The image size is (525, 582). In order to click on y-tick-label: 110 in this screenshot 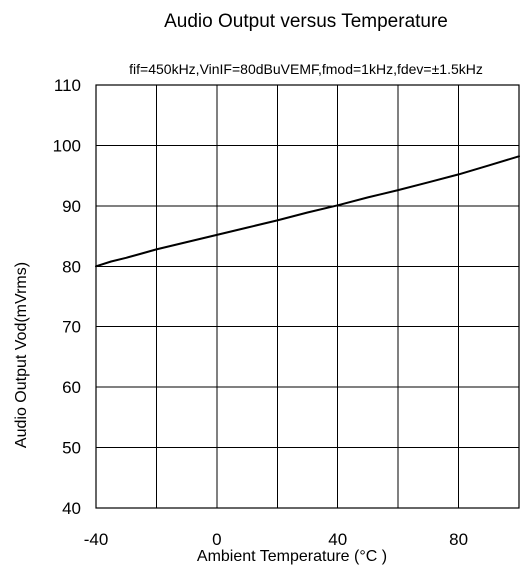, I will do `click(67, 85)`.